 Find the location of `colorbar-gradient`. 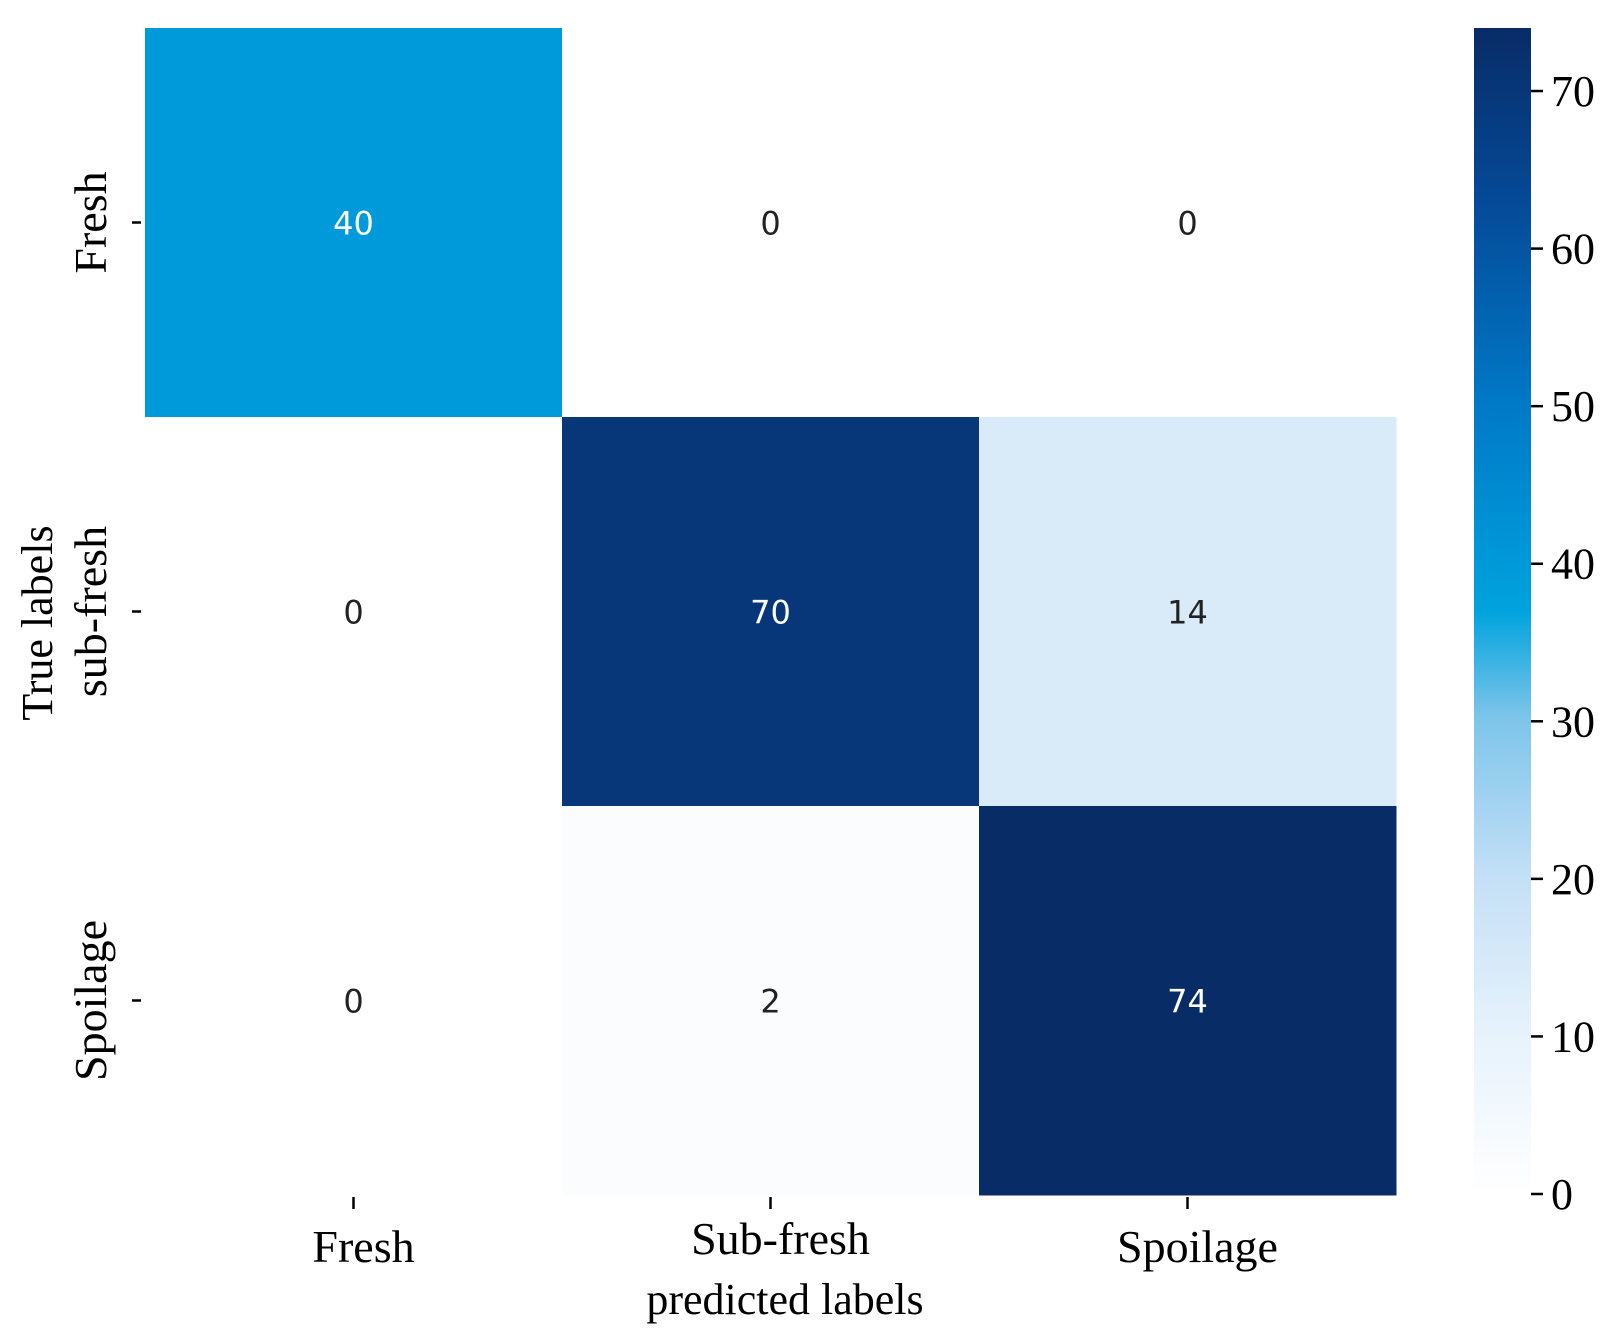

colorbar-gradient is located at coordinates (1502, 611).